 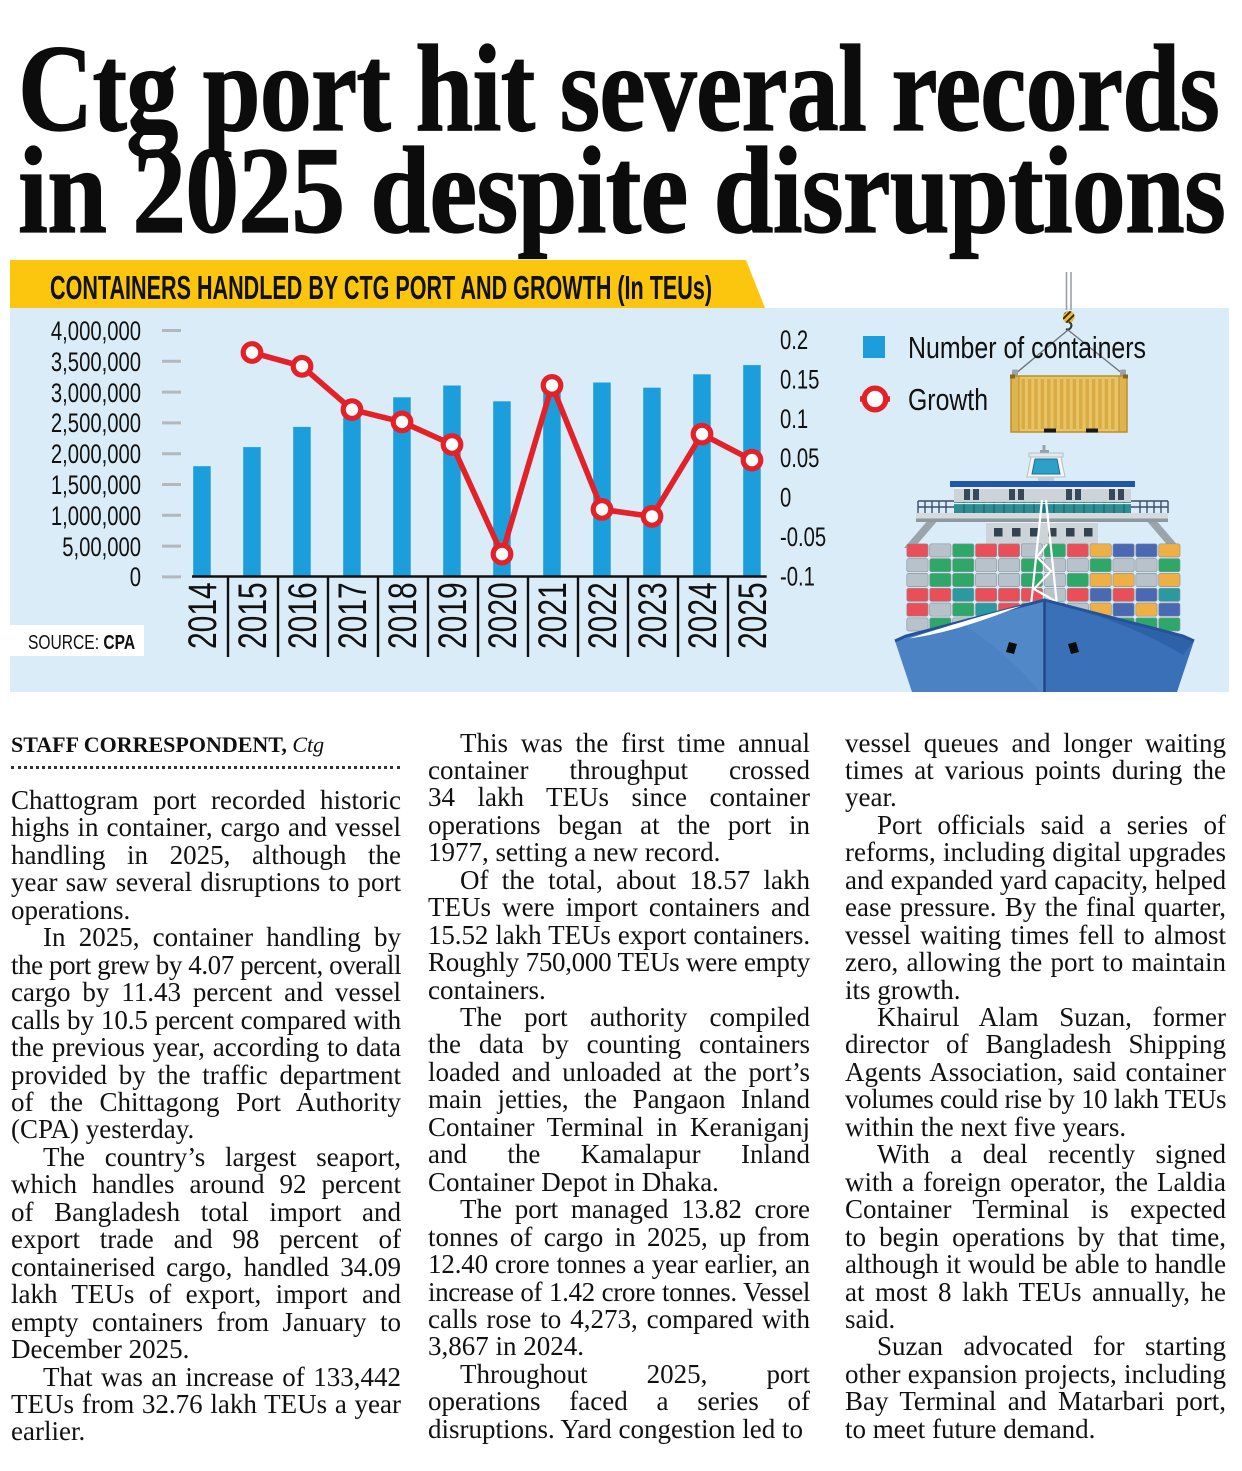 What do you see at coordinates (101, 547) in the screenshot?
I see `svg-text: 5,00,000` at bounding box center [101, 547].